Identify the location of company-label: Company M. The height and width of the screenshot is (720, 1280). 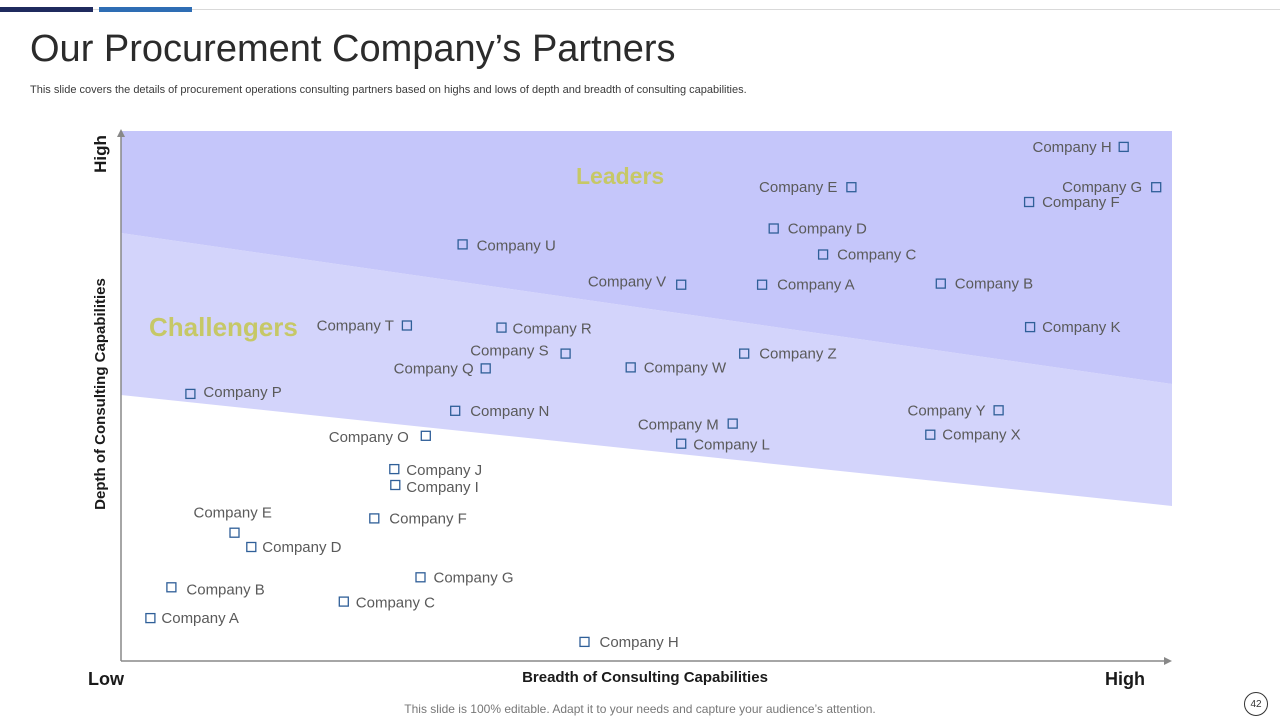
(678, 425).